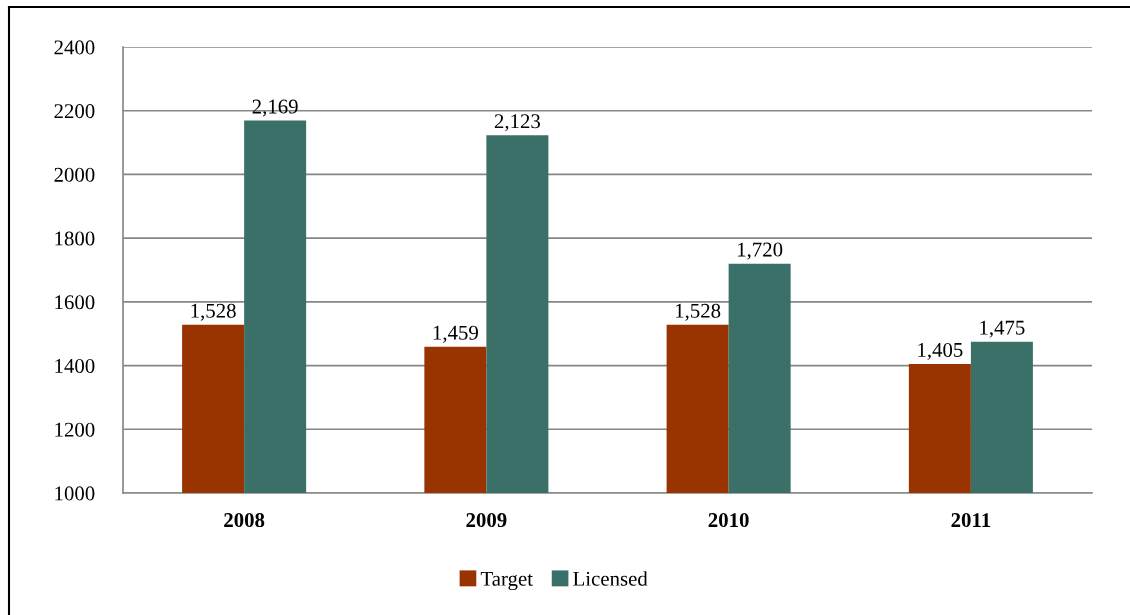  What do you see at coordinates (610, 578) in the screenshot?
I see `legend-label: Licensed` at bounding box center [610, 578].